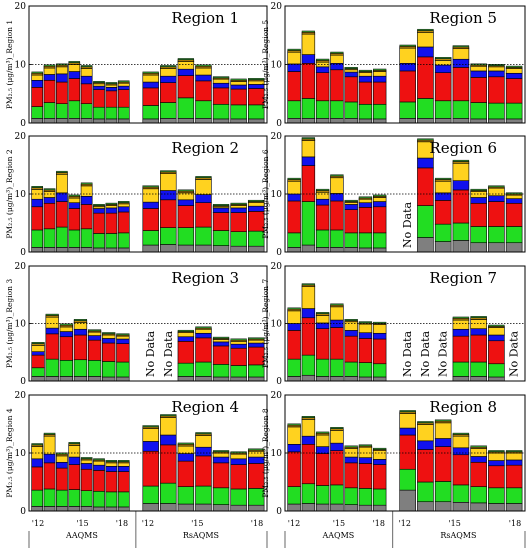  I want to click on y-axis-label: PM₂.₅ (μg/m³)_Region 8, so click(265, 452).